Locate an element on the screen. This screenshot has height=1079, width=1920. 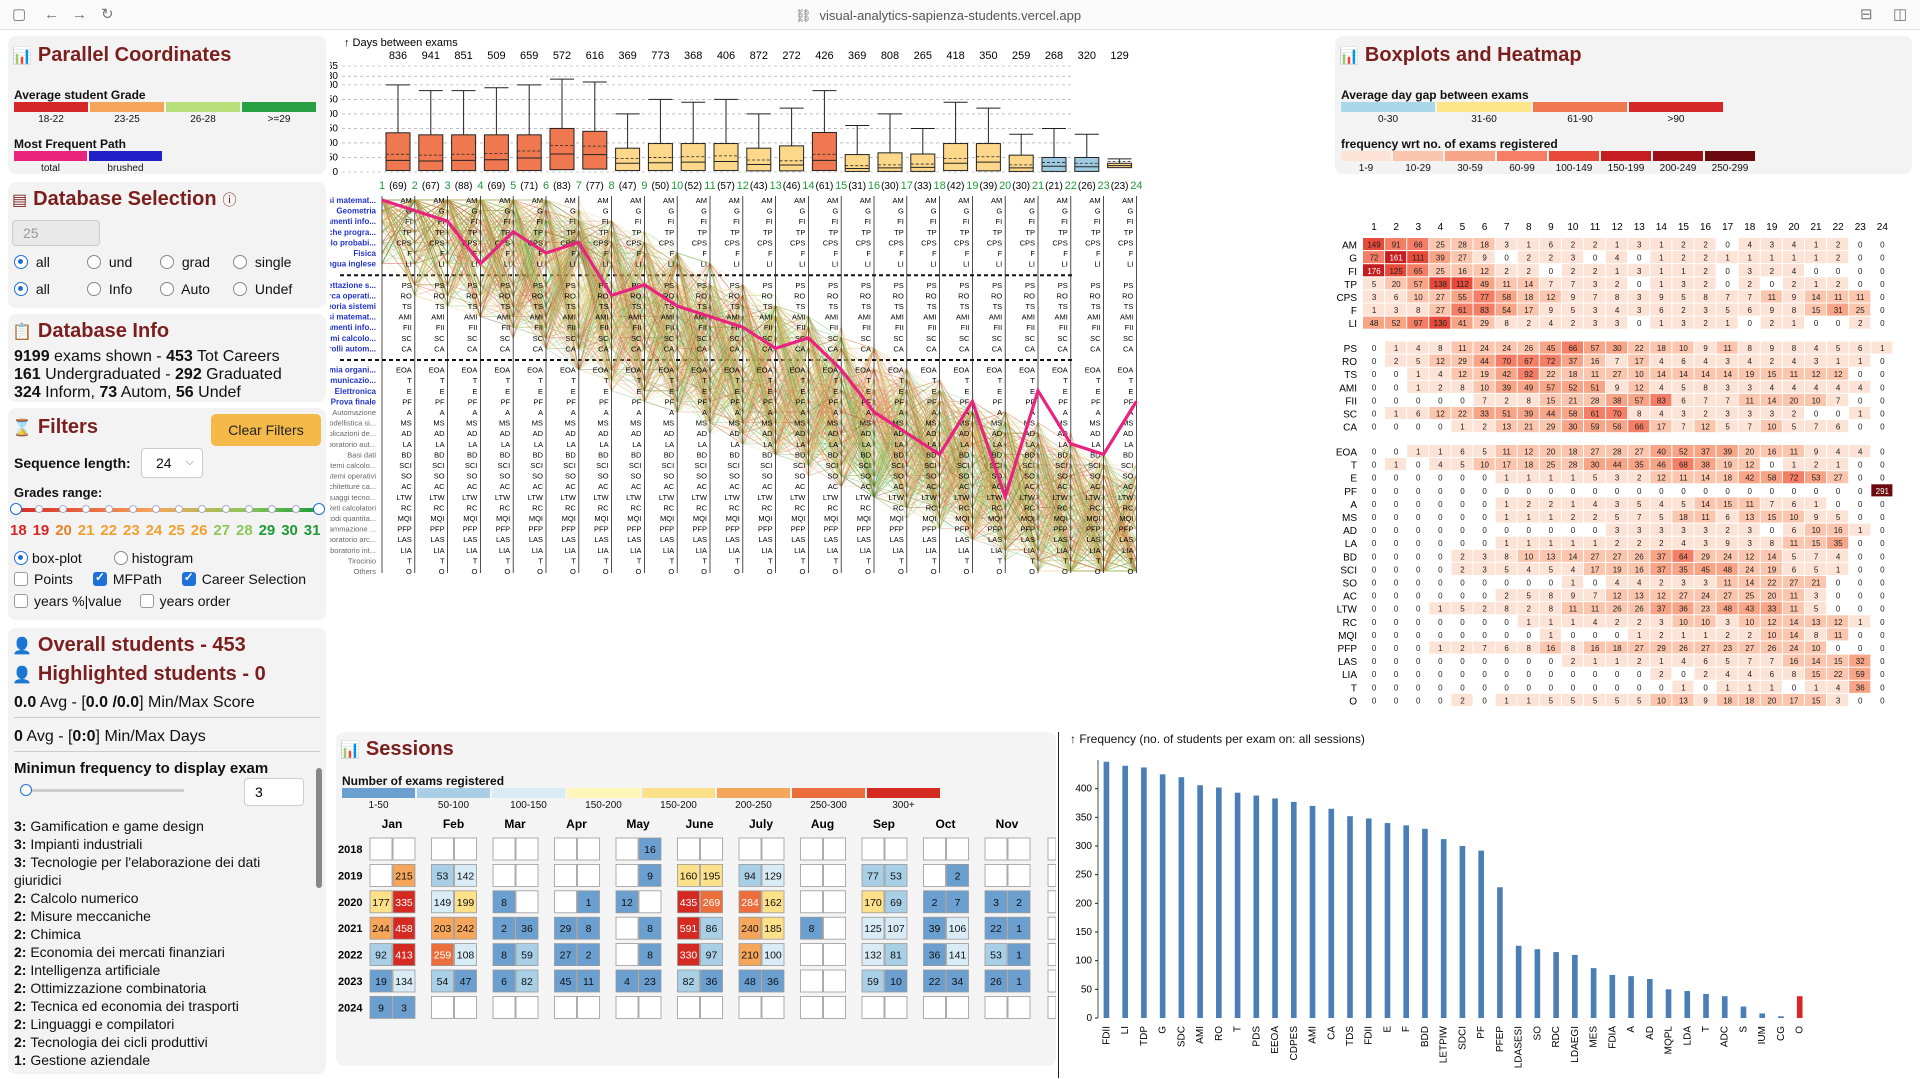
grades-slider-track is located at coordinates (167, 510).